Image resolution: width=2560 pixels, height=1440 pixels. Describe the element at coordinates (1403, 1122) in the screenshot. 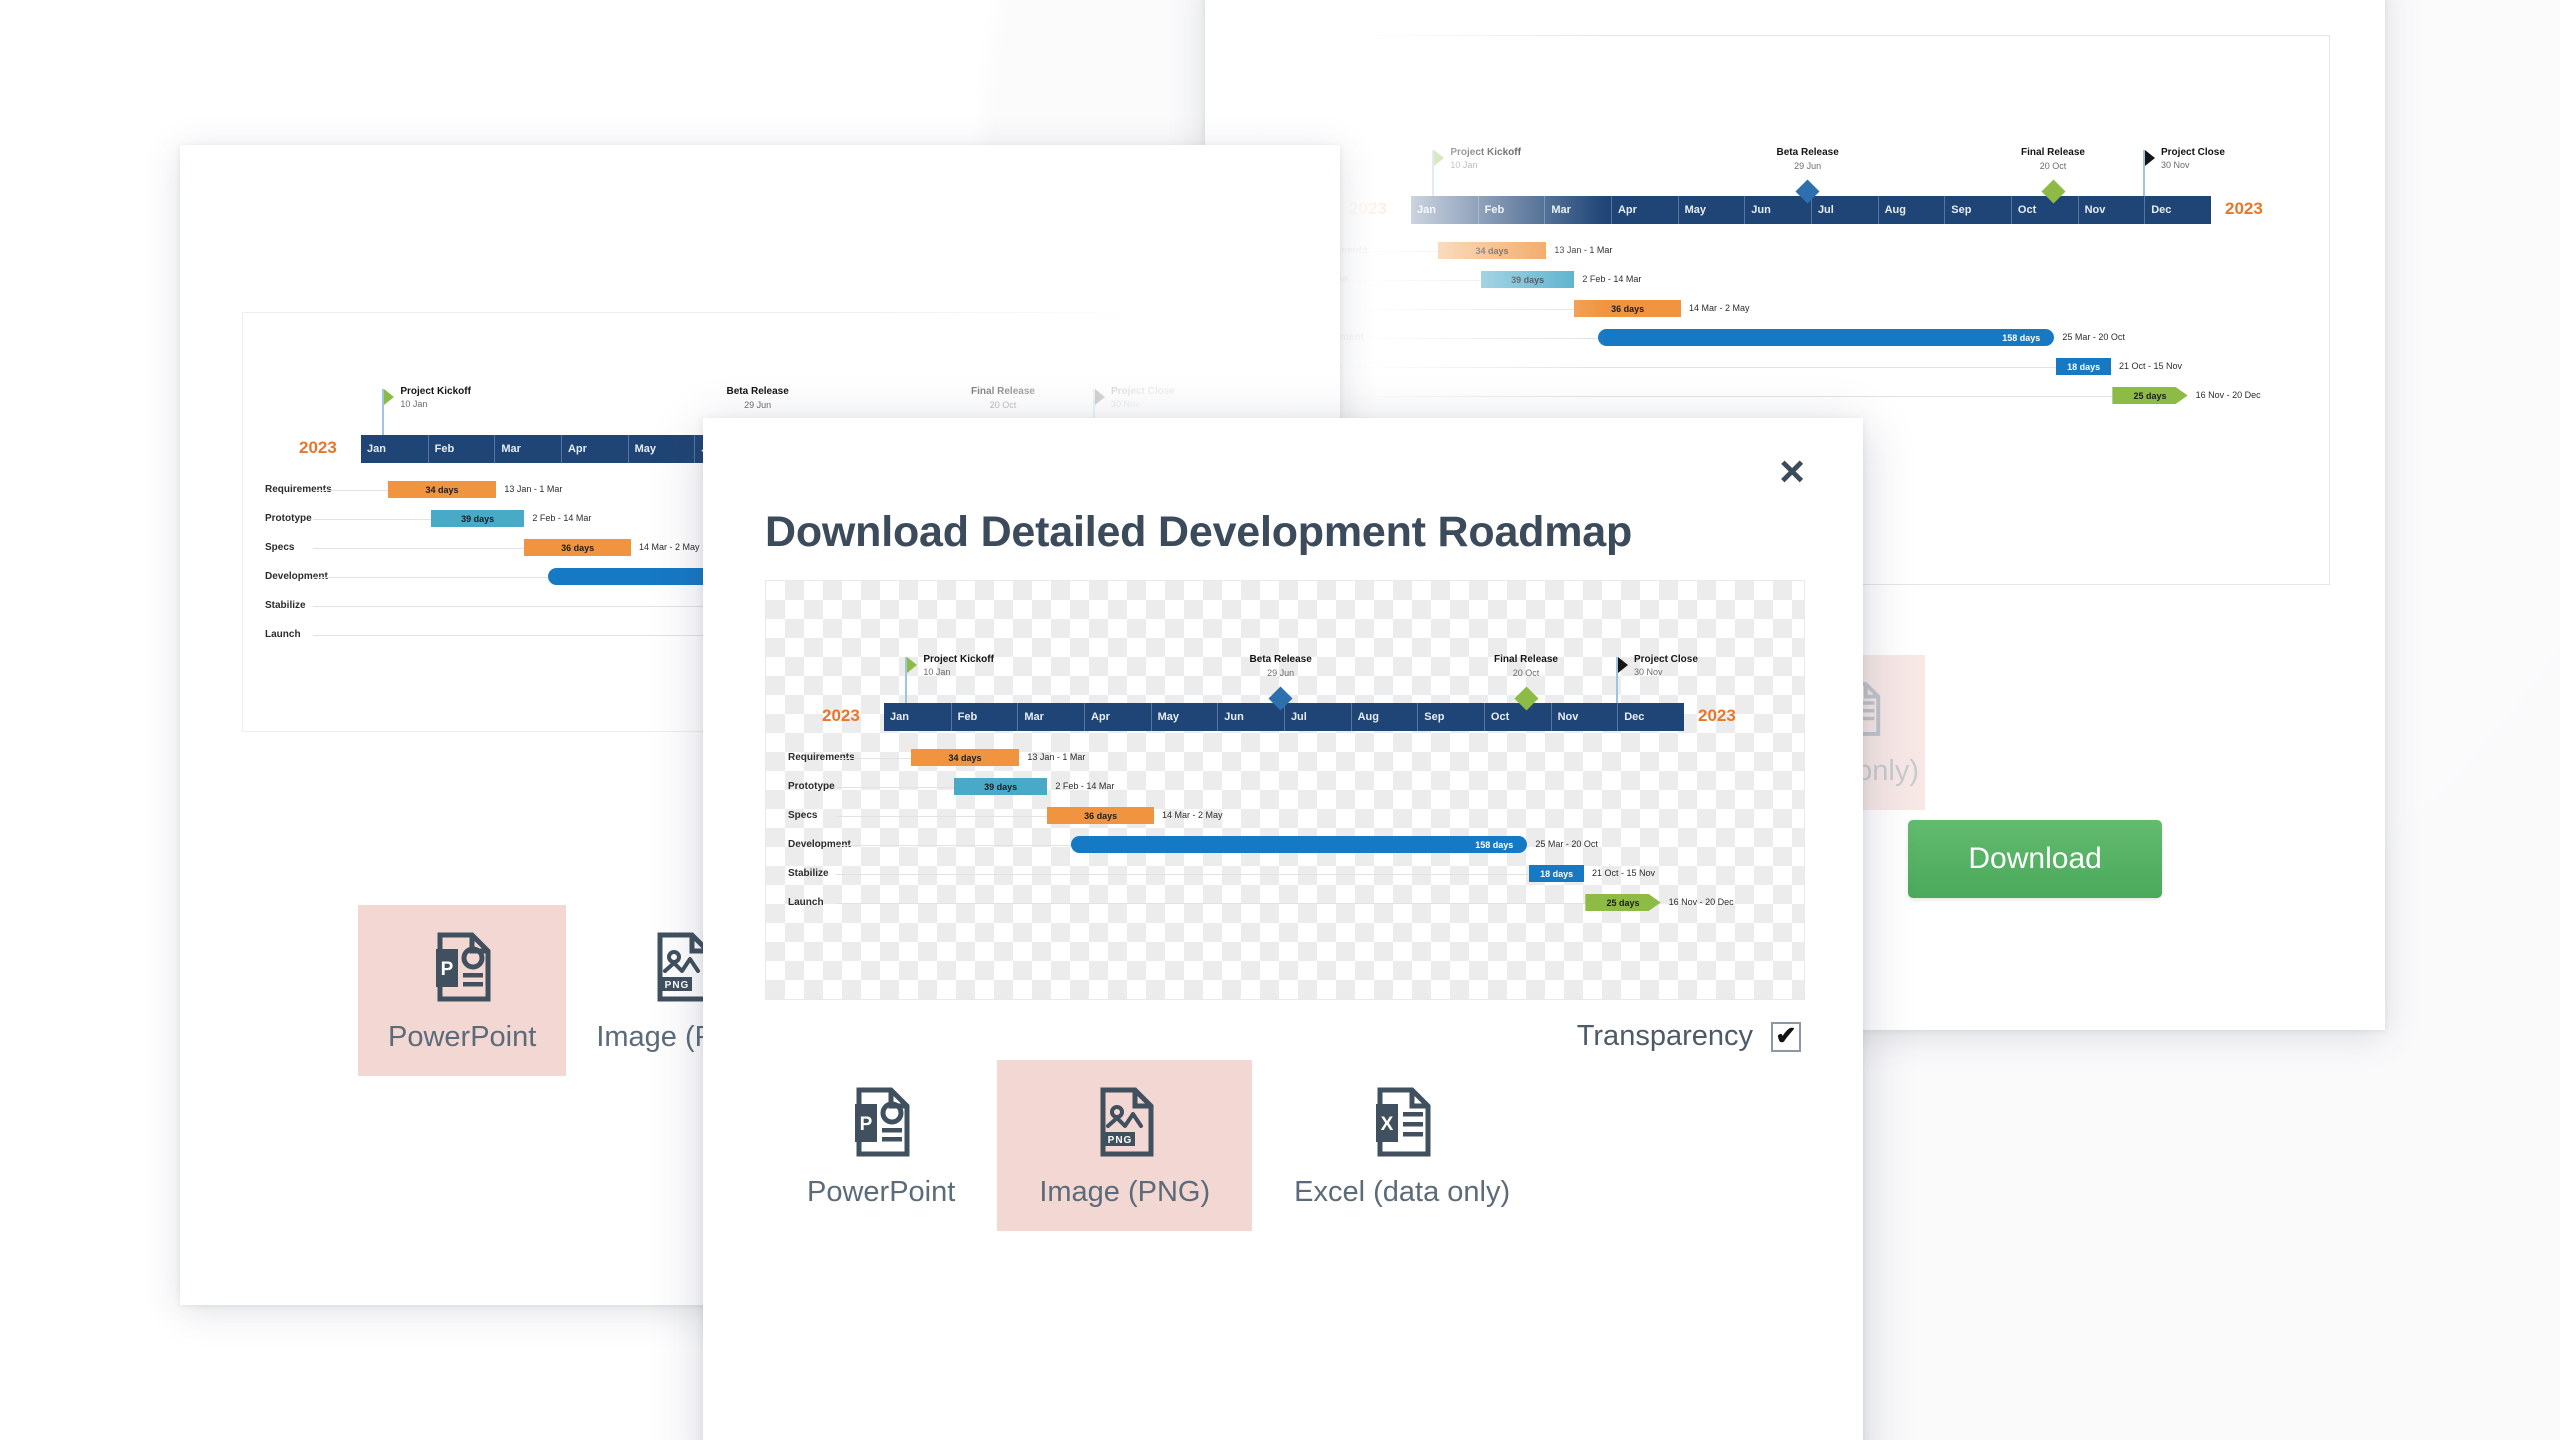

I see `excel-file-icon: X` at that location.